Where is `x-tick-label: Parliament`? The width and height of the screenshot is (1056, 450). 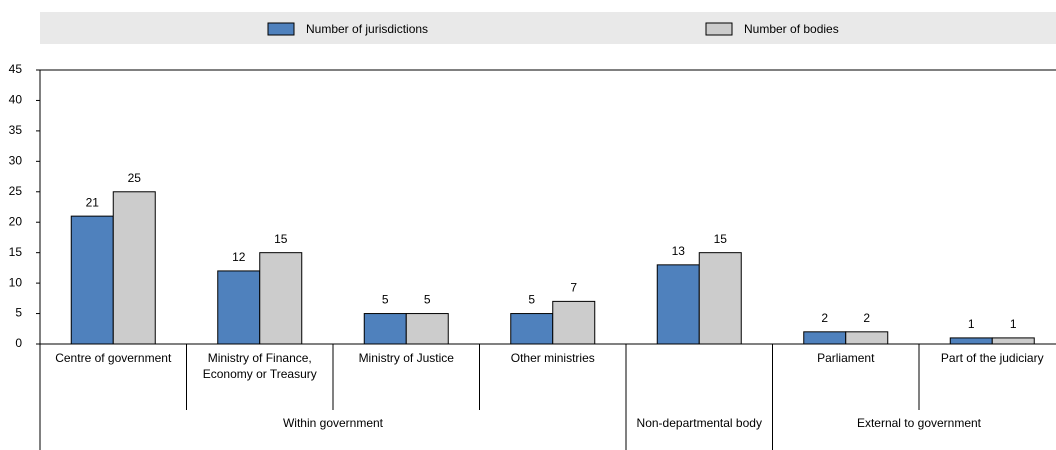
x-tick-label: Parliament is located at coordinates (846, 358).